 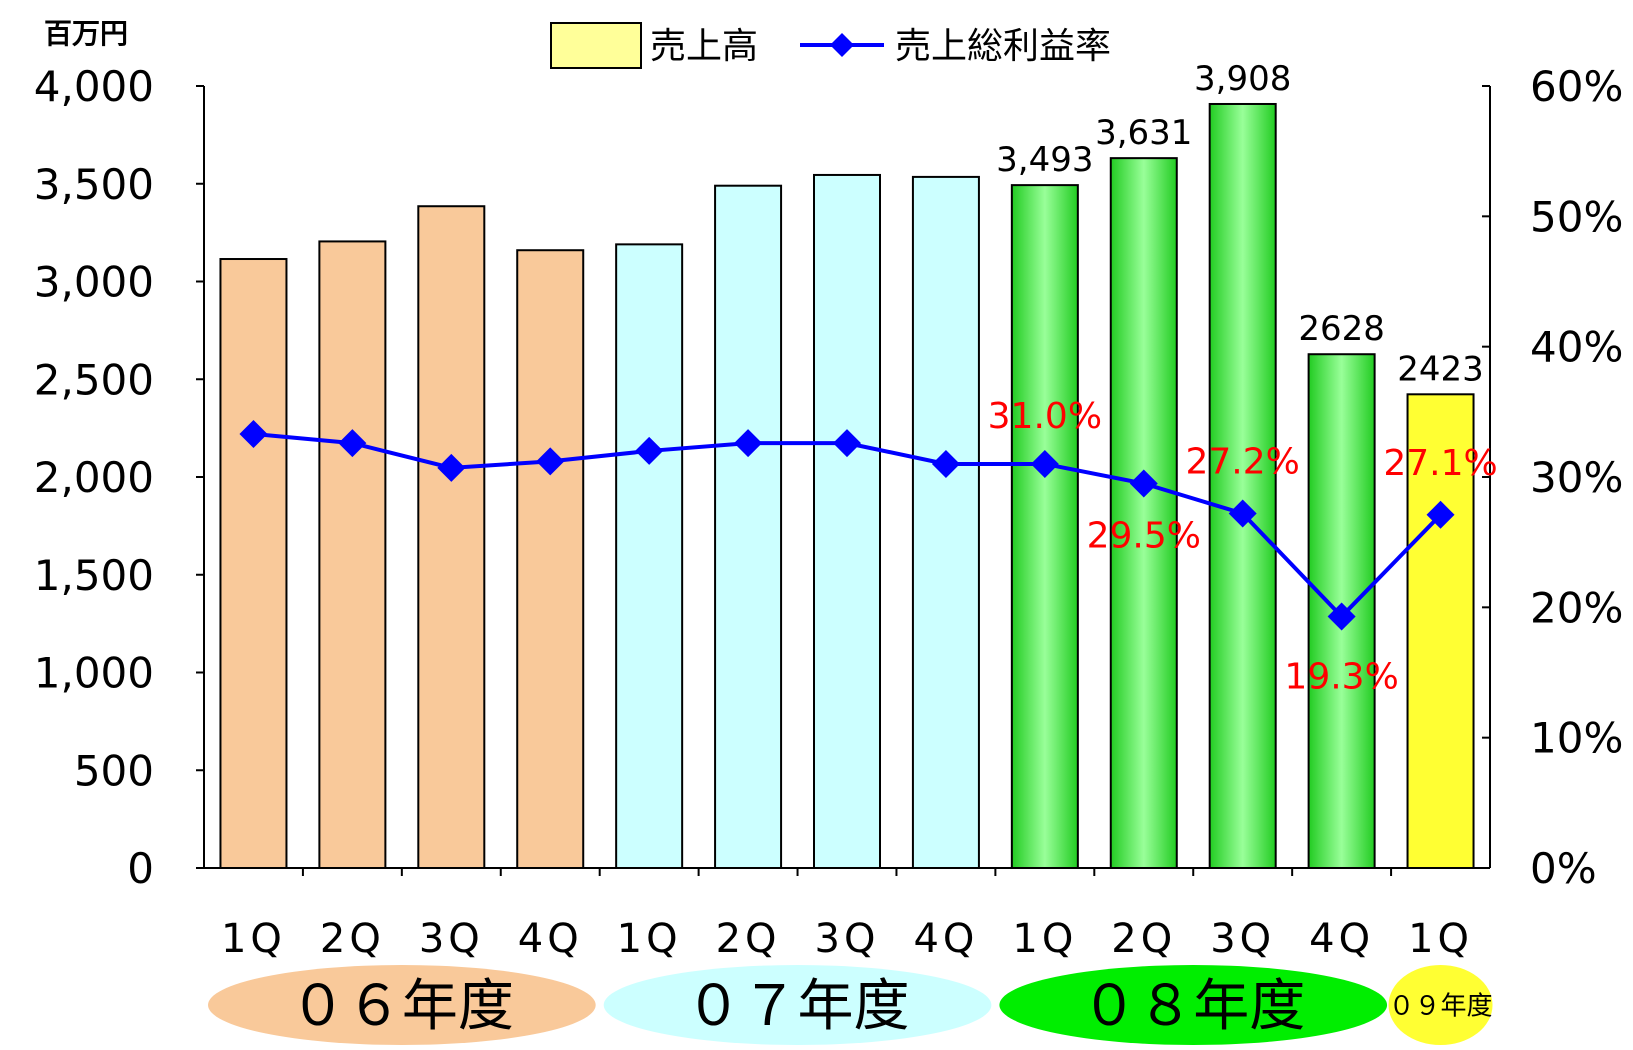 What do you see at coordinates (94, 379) in the screenshot?
I see `y-left-tick-label: 2,500` at bounding box center [94, 379].